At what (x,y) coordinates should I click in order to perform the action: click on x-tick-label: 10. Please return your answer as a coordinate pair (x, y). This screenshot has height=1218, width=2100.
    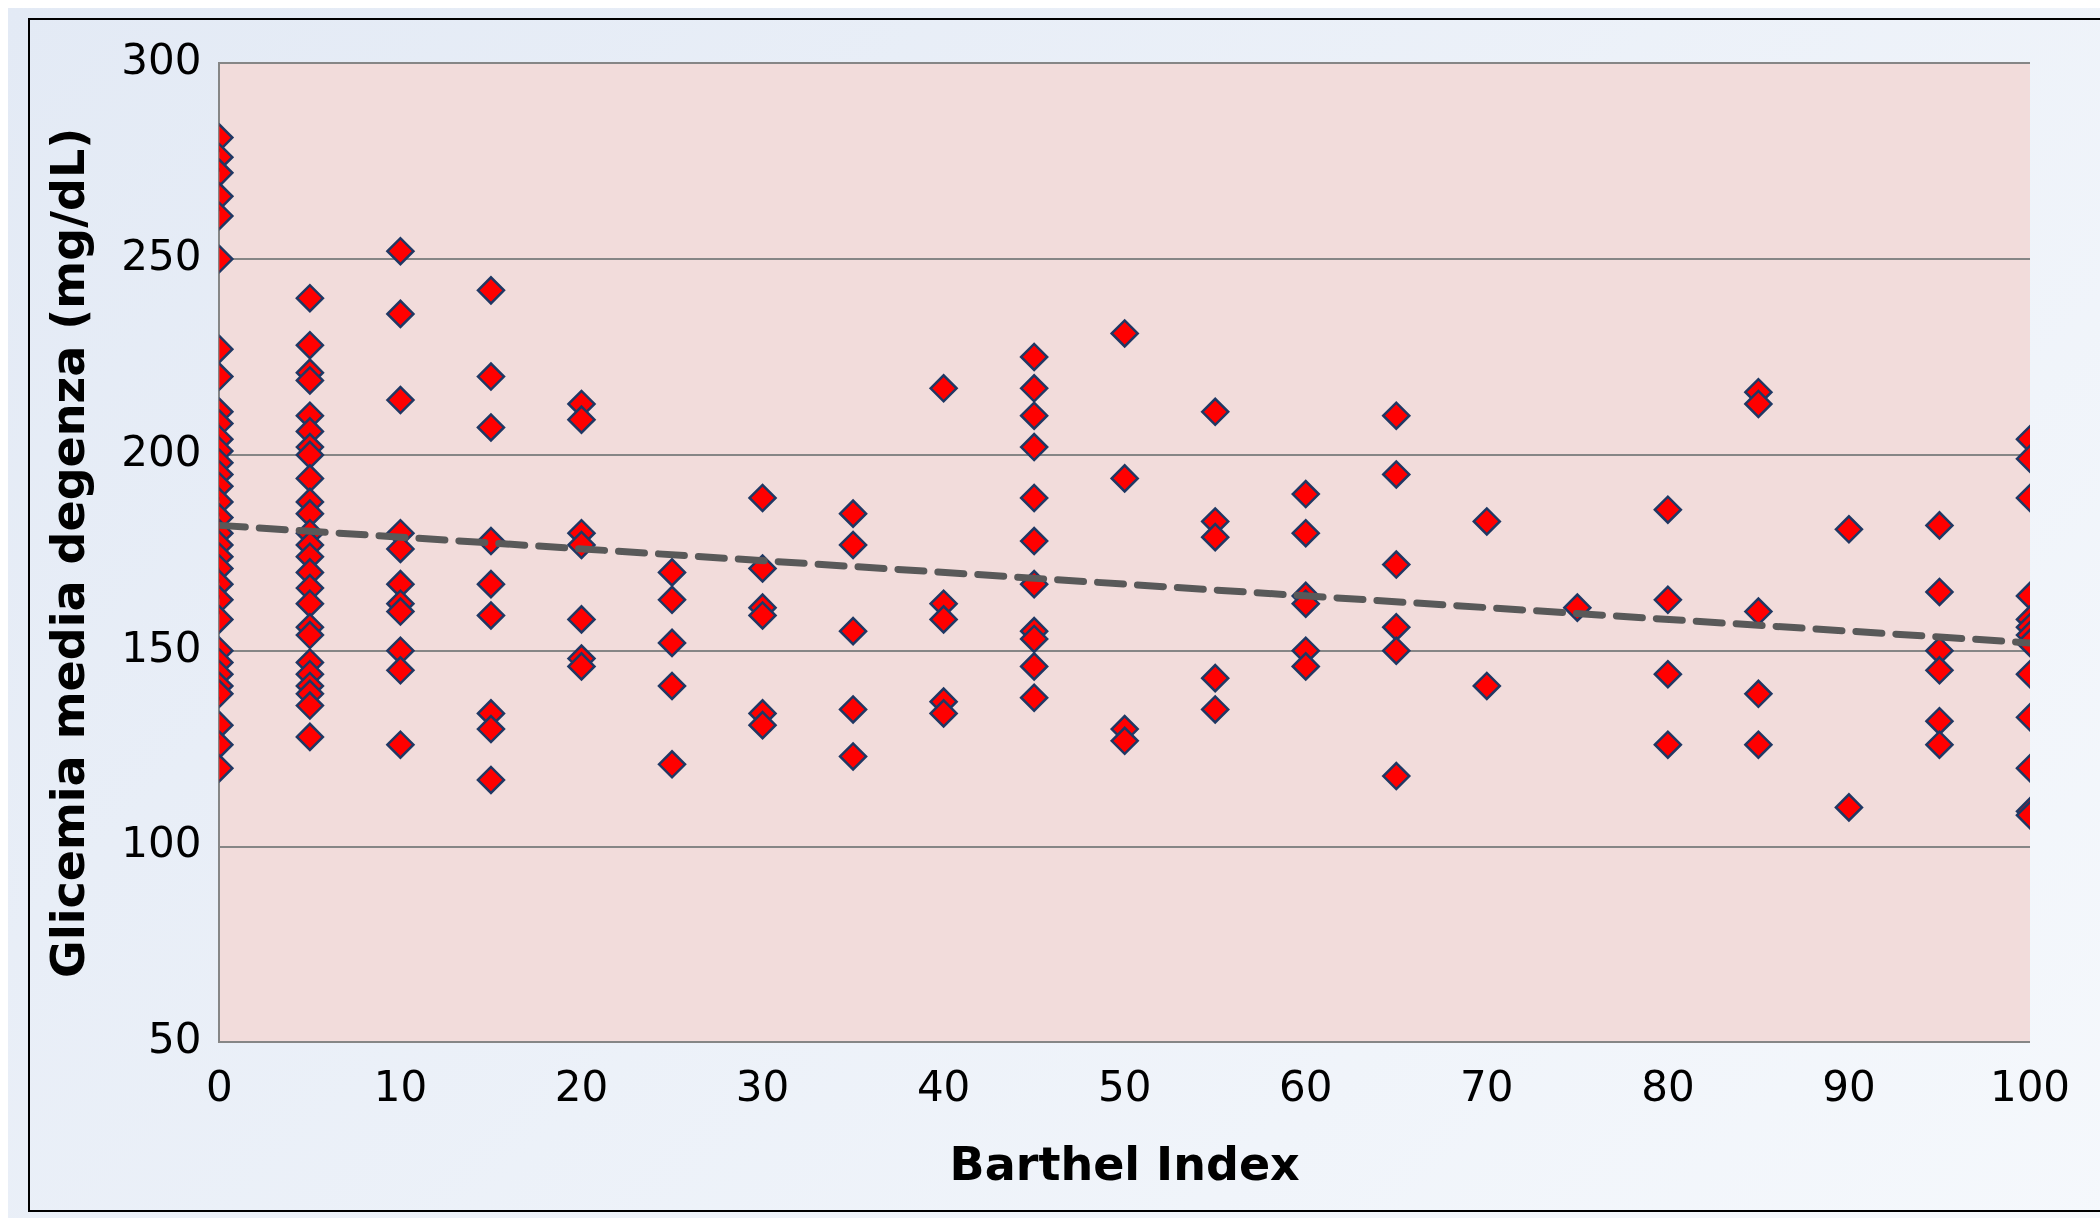
    Looking at the image, I should click on (400, 1086).